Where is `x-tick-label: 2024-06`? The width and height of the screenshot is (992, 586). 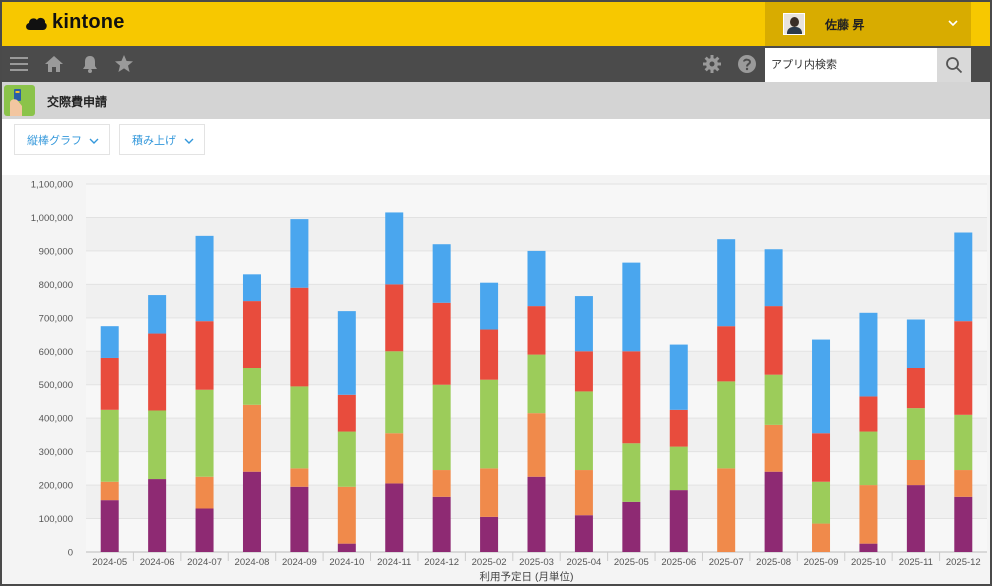 x-tick-label: 2024-06 is located at coordinates (157, 562).